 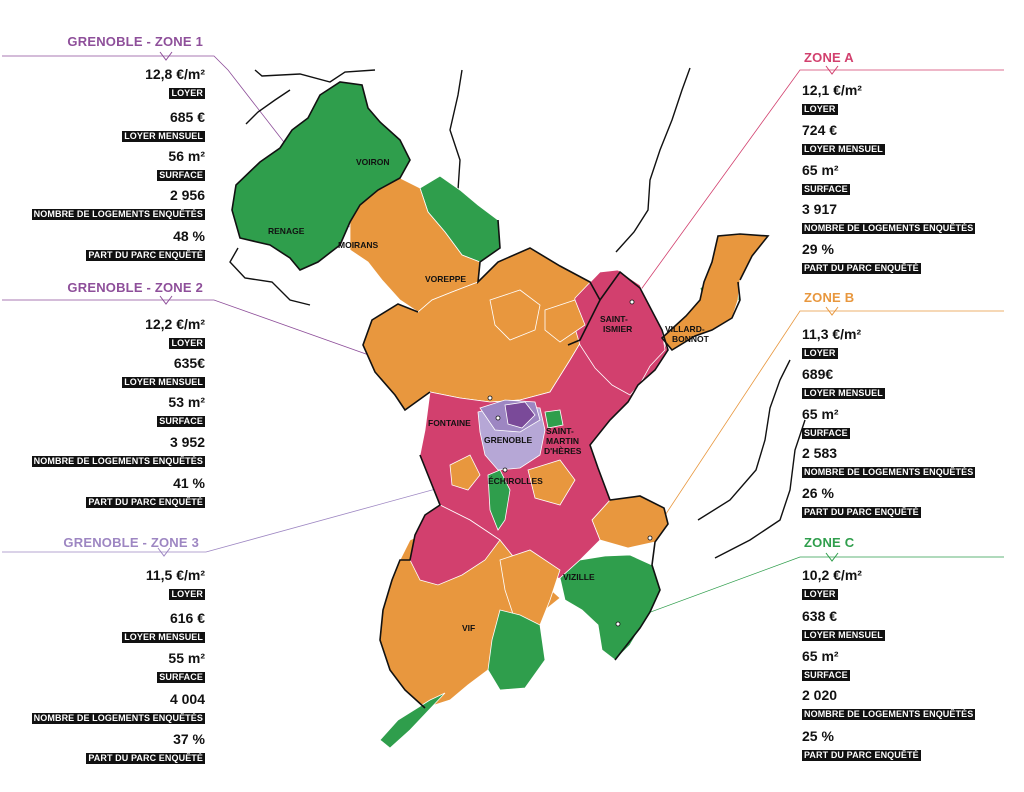 I want to click on stat-value: 11,3 €/m², so click(x=832, y=334).